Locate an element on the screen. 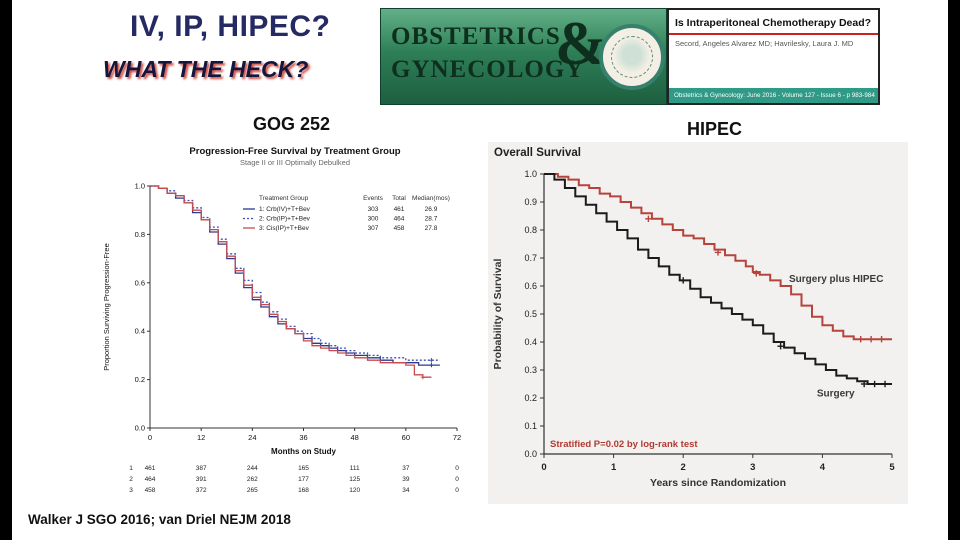 The image size is (960, 540). slide-title: IV, IP, HIPEC? is located at coordinates (230, 26).